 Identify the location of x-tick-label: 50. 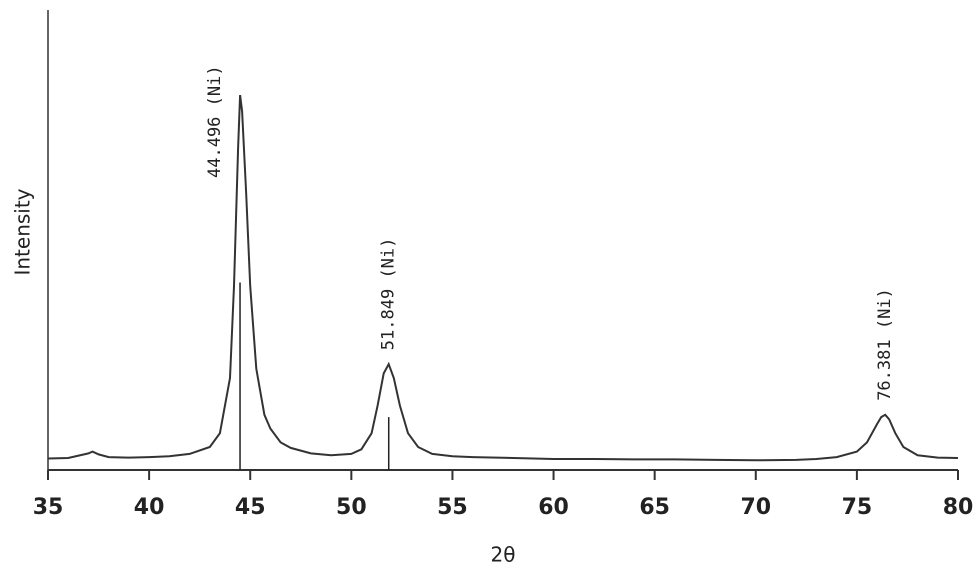
(351, 507).